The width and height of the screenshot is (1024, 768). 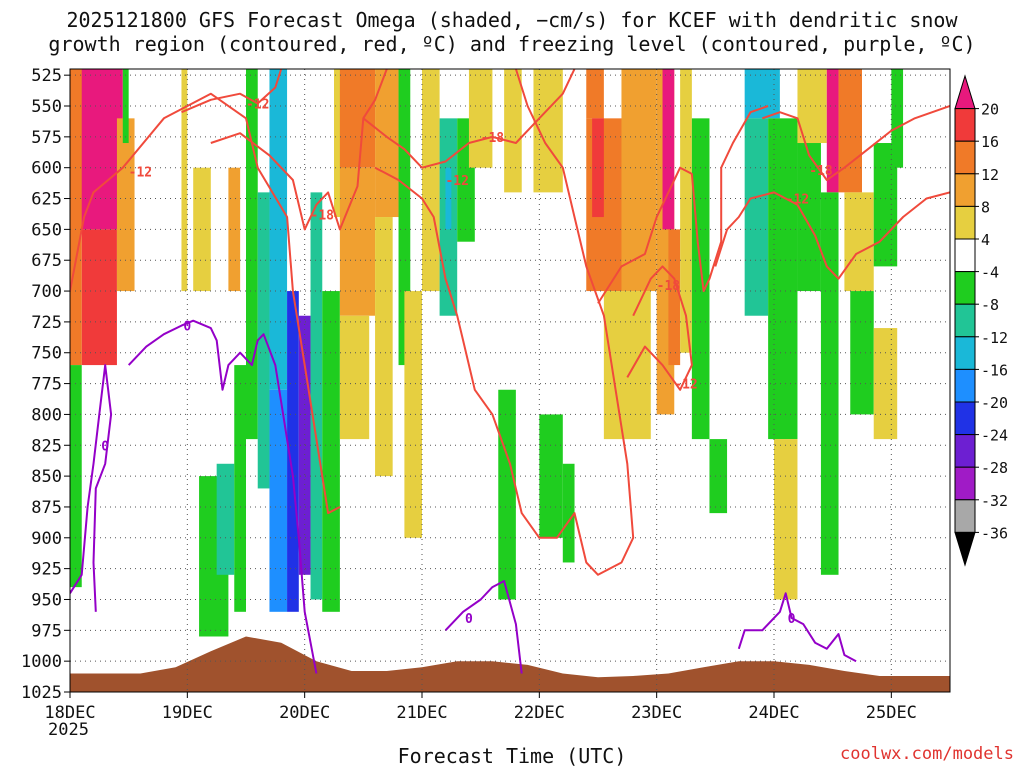 I want to click on y-tick-label: 575, so click(x=46, y=138).